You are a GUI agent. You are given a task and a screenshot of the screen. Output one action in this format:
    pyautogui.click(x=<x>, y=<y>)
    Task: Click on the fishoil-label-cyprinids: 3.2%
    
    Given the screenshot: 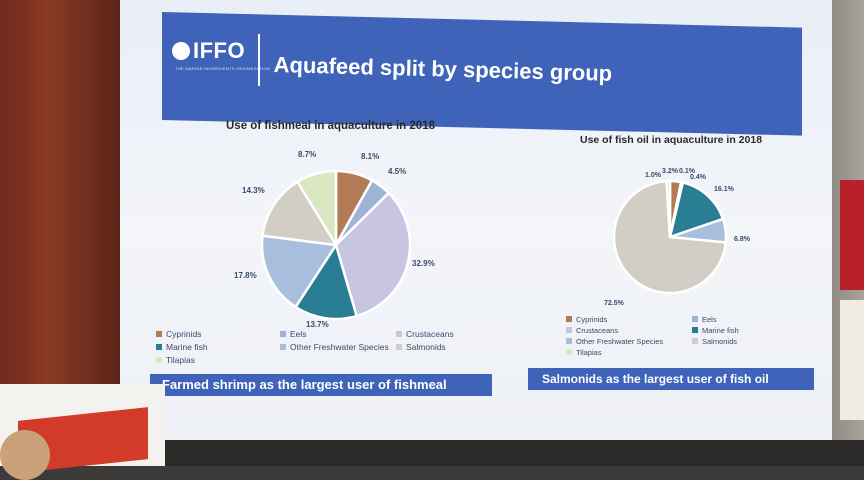 What is the action you would take?
    pyautogui.click(x=670, y=171)
    